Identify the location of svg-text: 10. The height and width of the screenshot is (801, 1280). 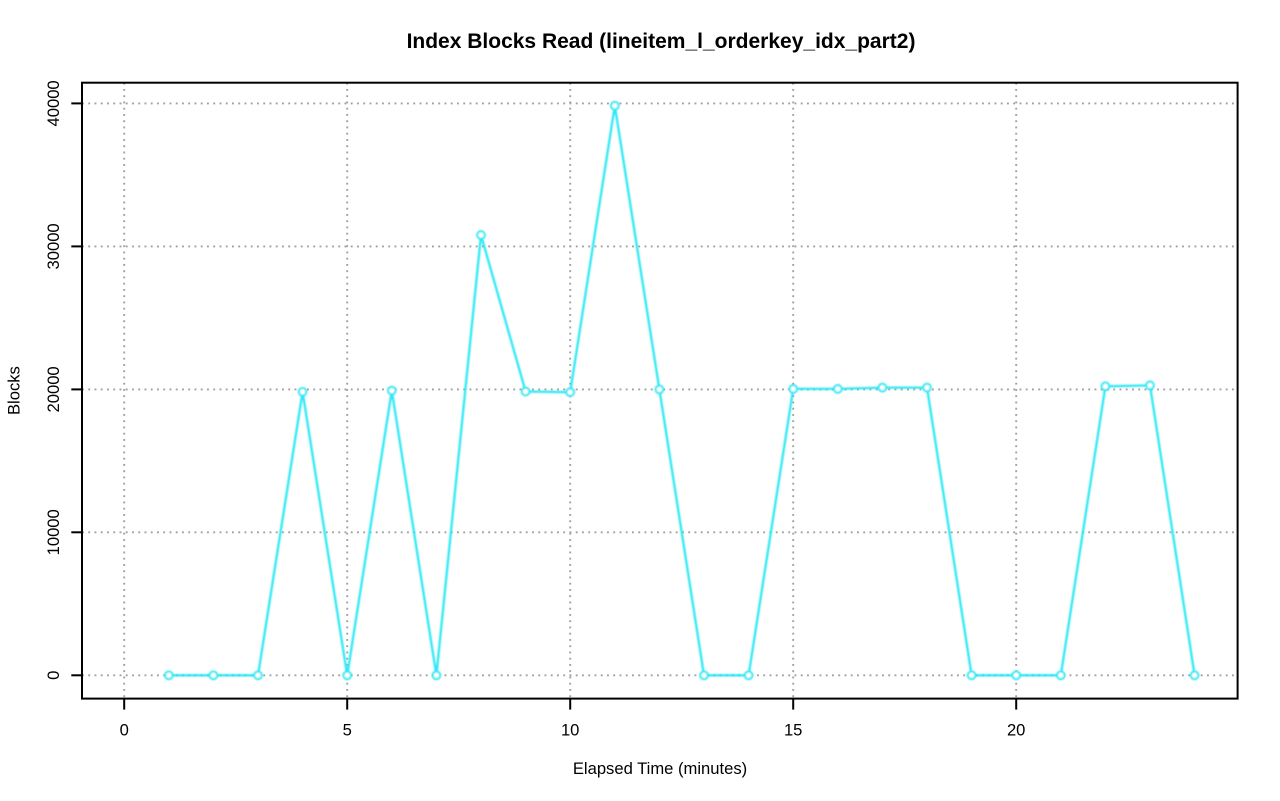
(570, 729).